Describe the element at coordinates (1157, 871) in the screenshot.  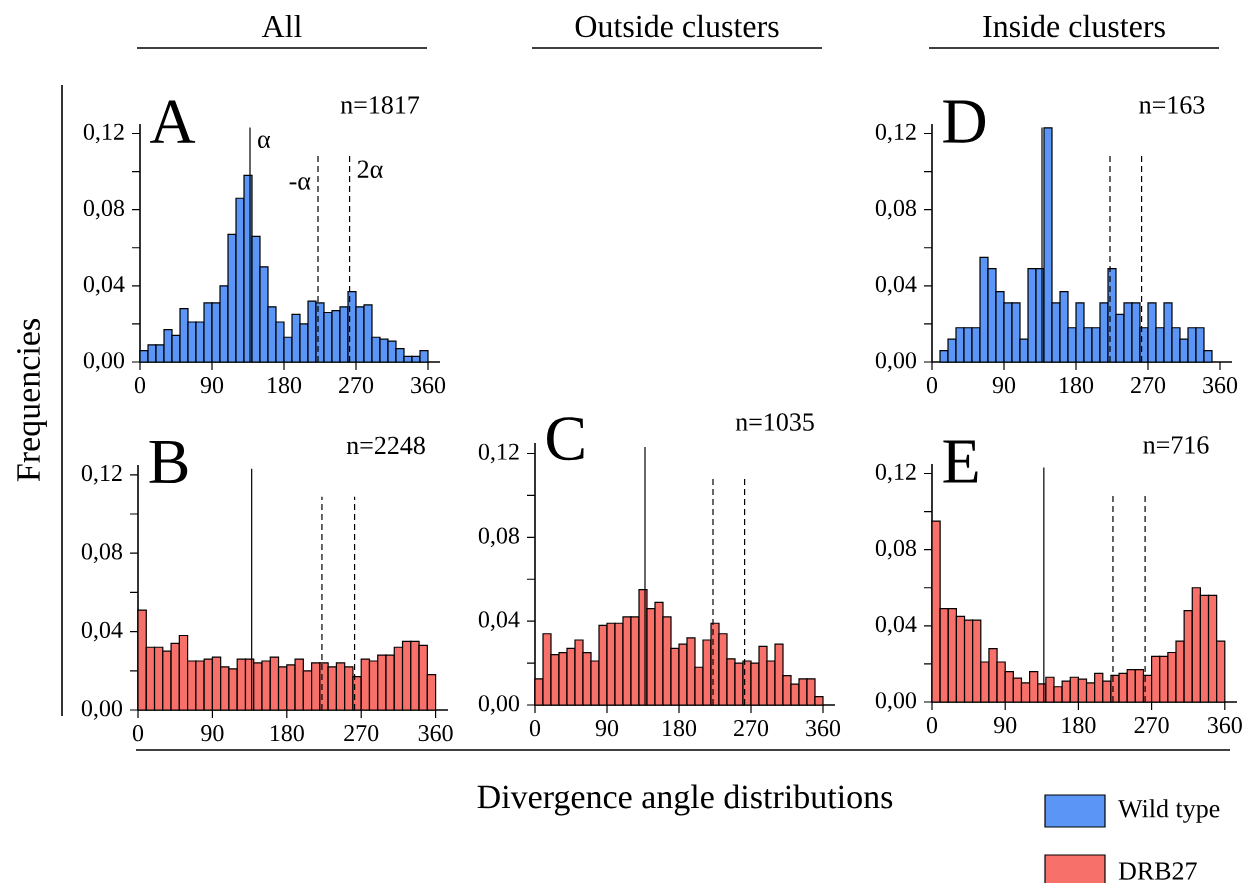
I see `legend-label: DRB27` at that location.